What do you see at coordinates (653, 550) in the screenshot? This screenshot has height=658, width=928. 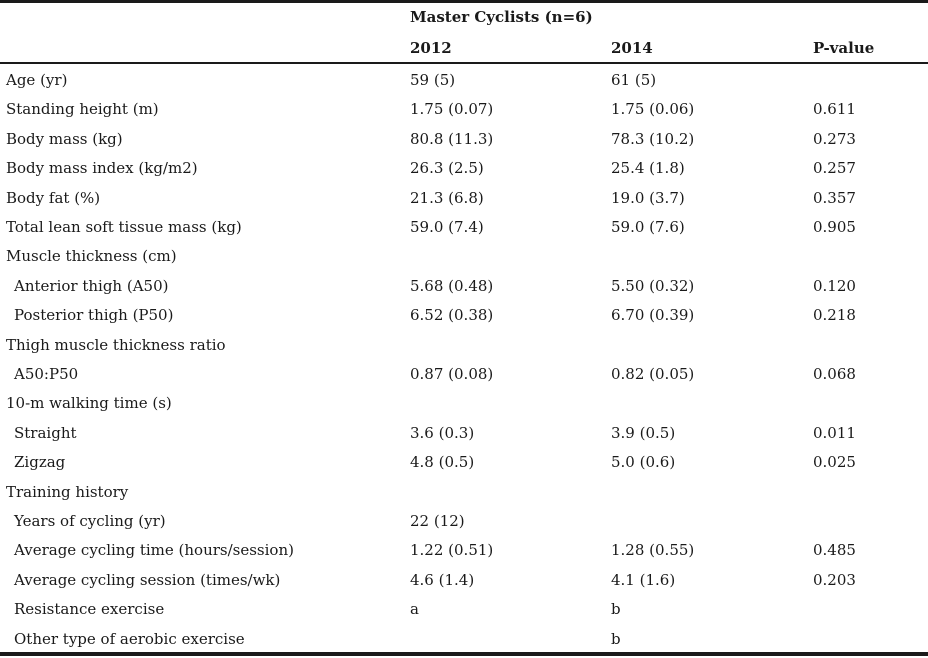 I see `cell-2014: 1.28 (0.55)` at bounding box center [653, 550].